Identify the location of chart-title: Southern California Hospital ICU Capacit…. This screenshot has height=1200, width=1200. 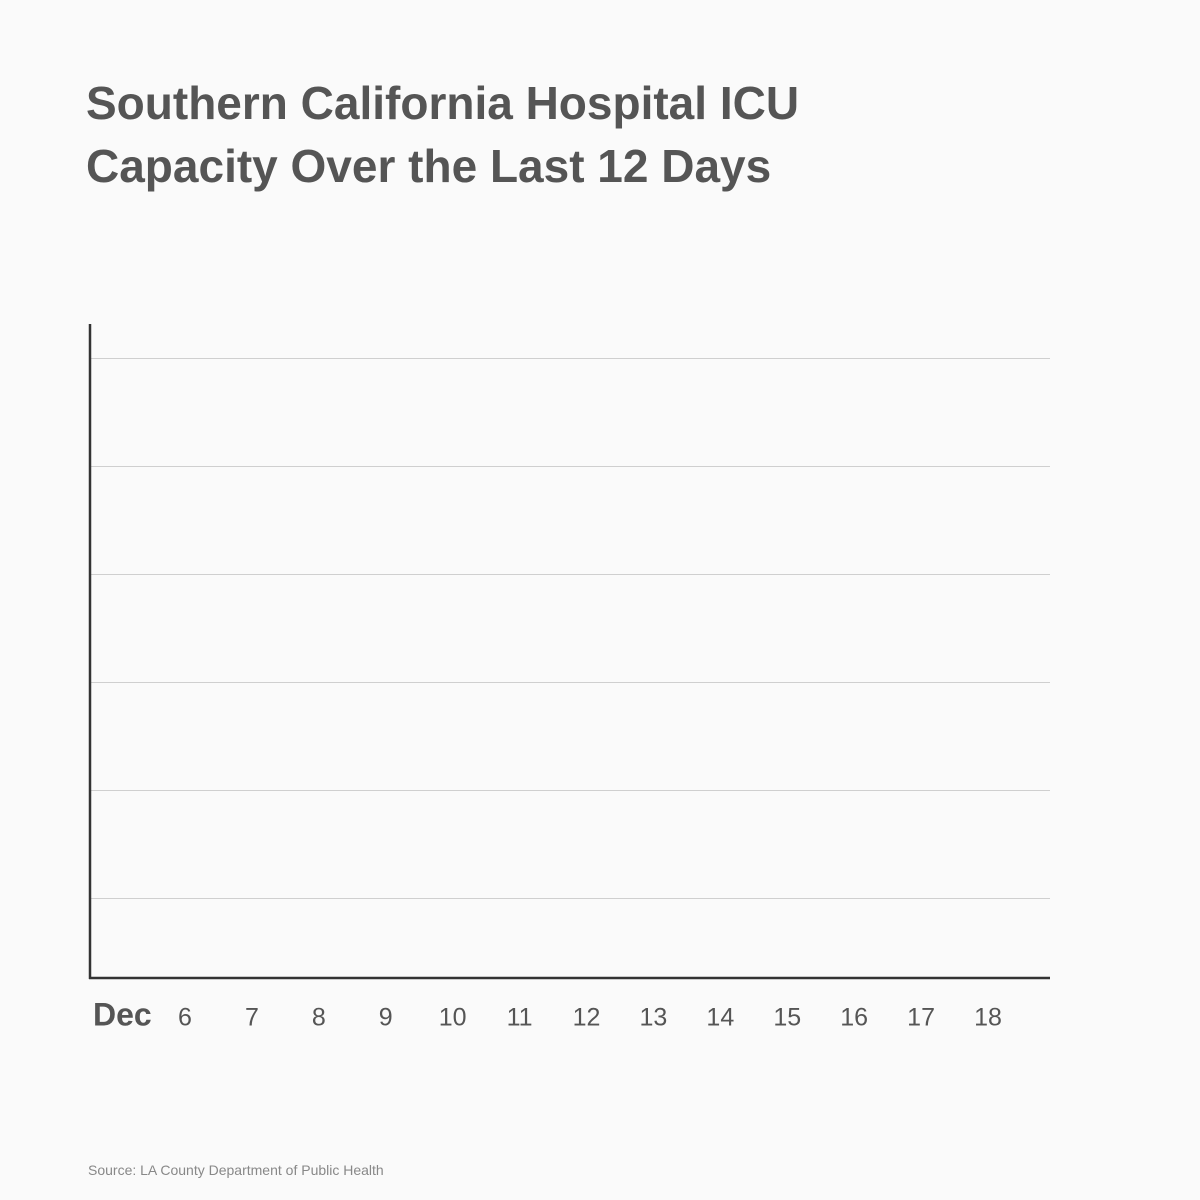
(443, 134).